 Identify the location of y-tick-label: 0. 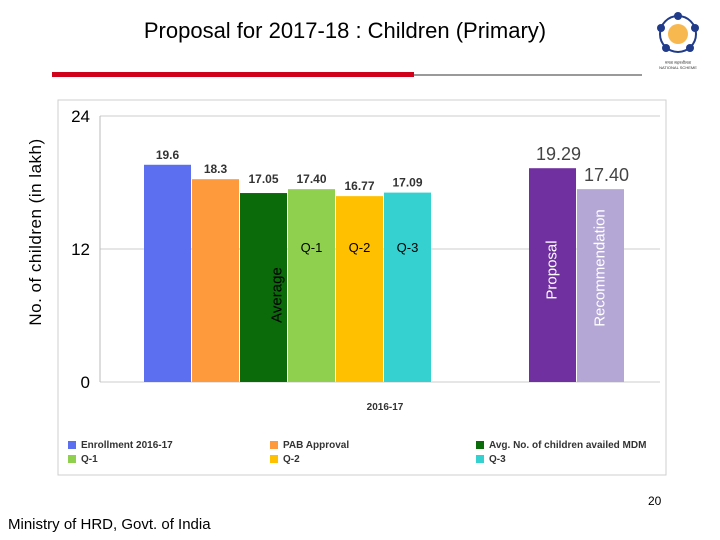
(85, 382).